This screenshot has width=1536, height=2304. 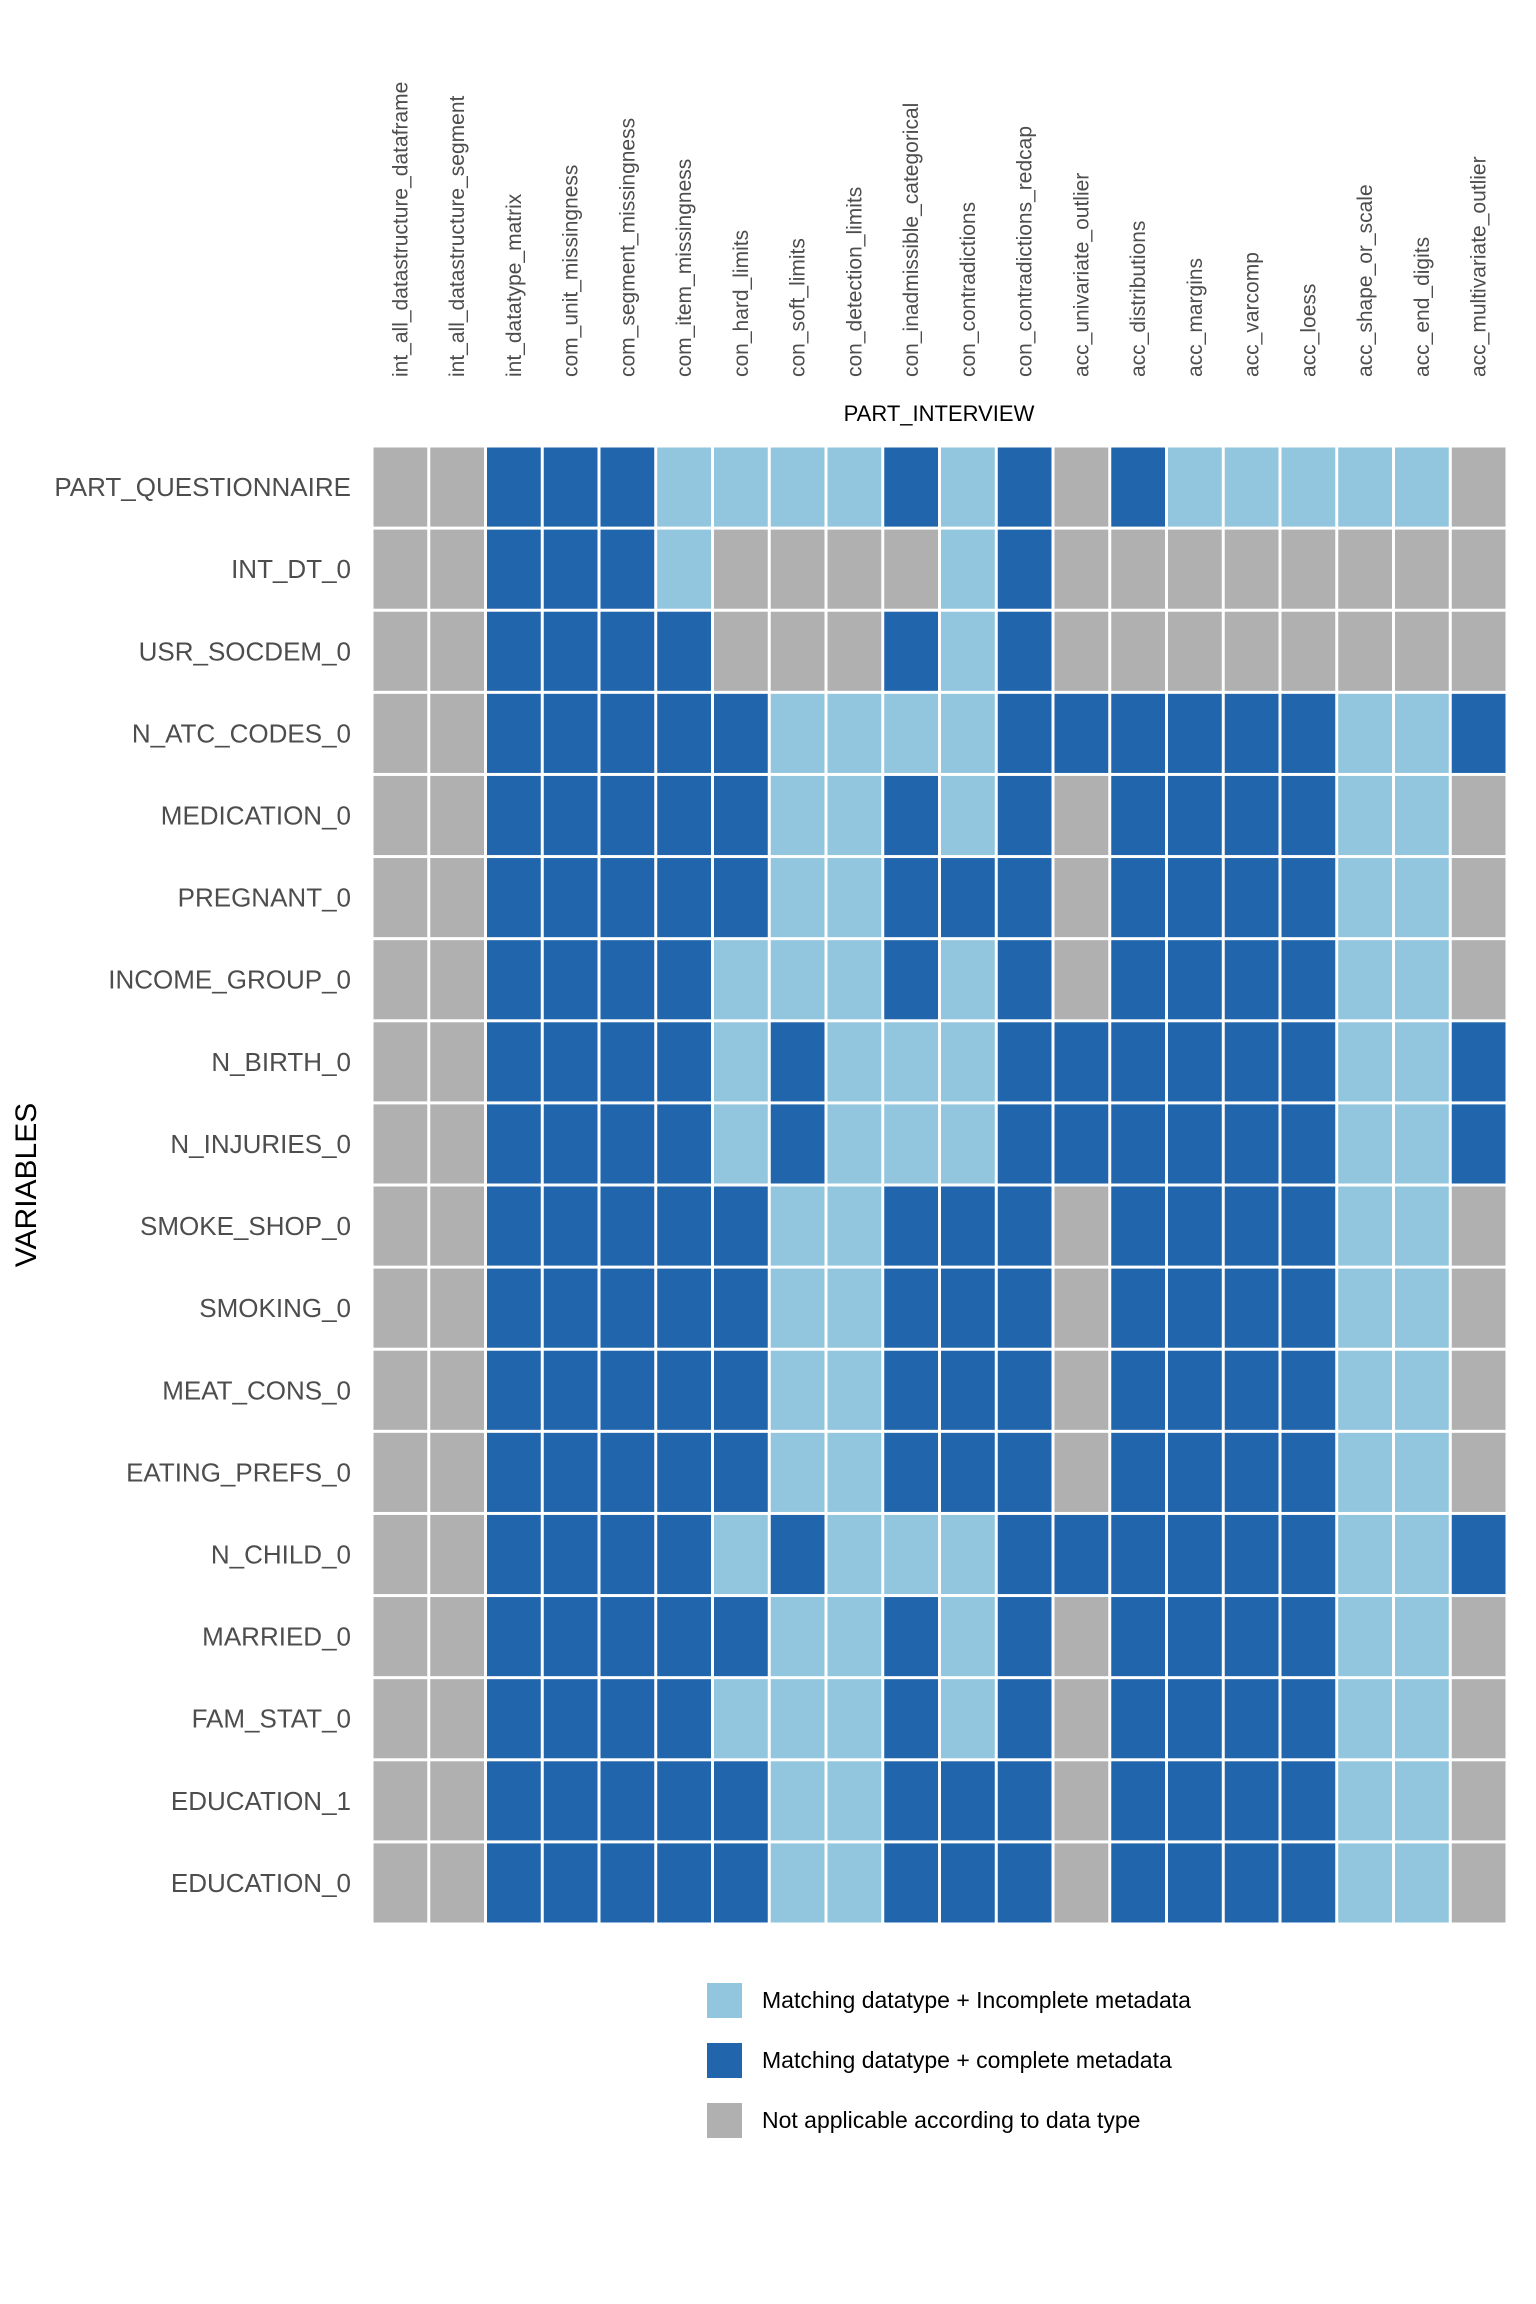 I want to click on y-tick-label: FAM_STAT_0, so click(x=271, y=1719).